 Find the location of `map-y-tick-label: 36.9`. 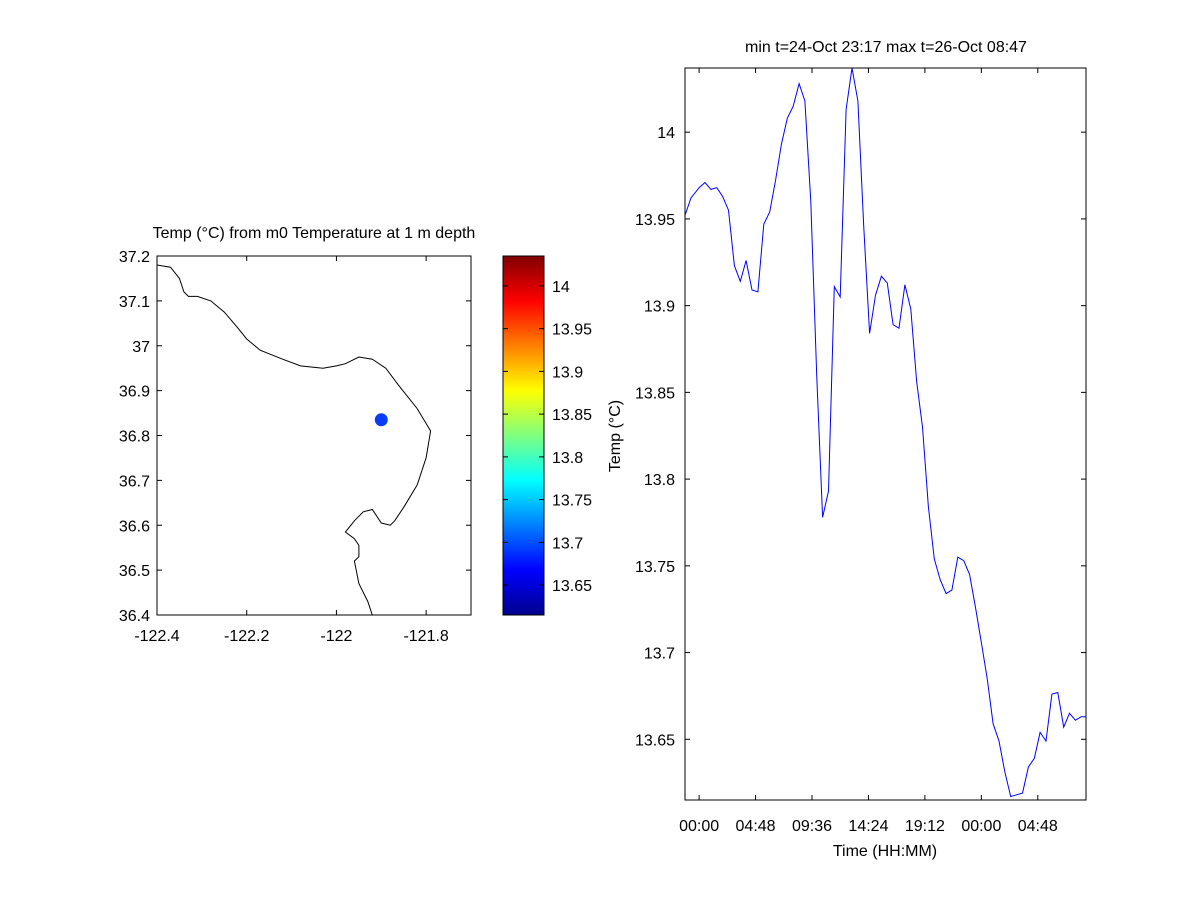

map-y-tick-label: 36.9 is located at coordinates (134, 392).